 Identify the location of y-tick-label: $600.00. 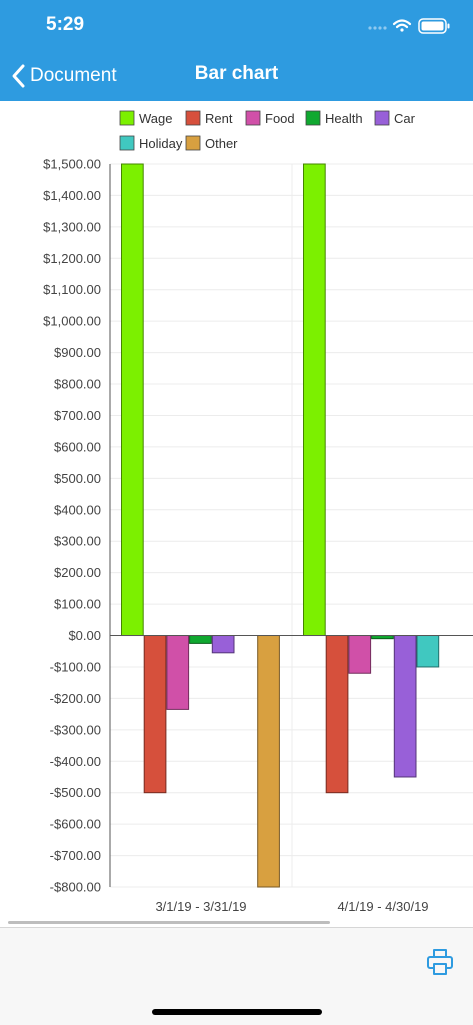
(77, 446).